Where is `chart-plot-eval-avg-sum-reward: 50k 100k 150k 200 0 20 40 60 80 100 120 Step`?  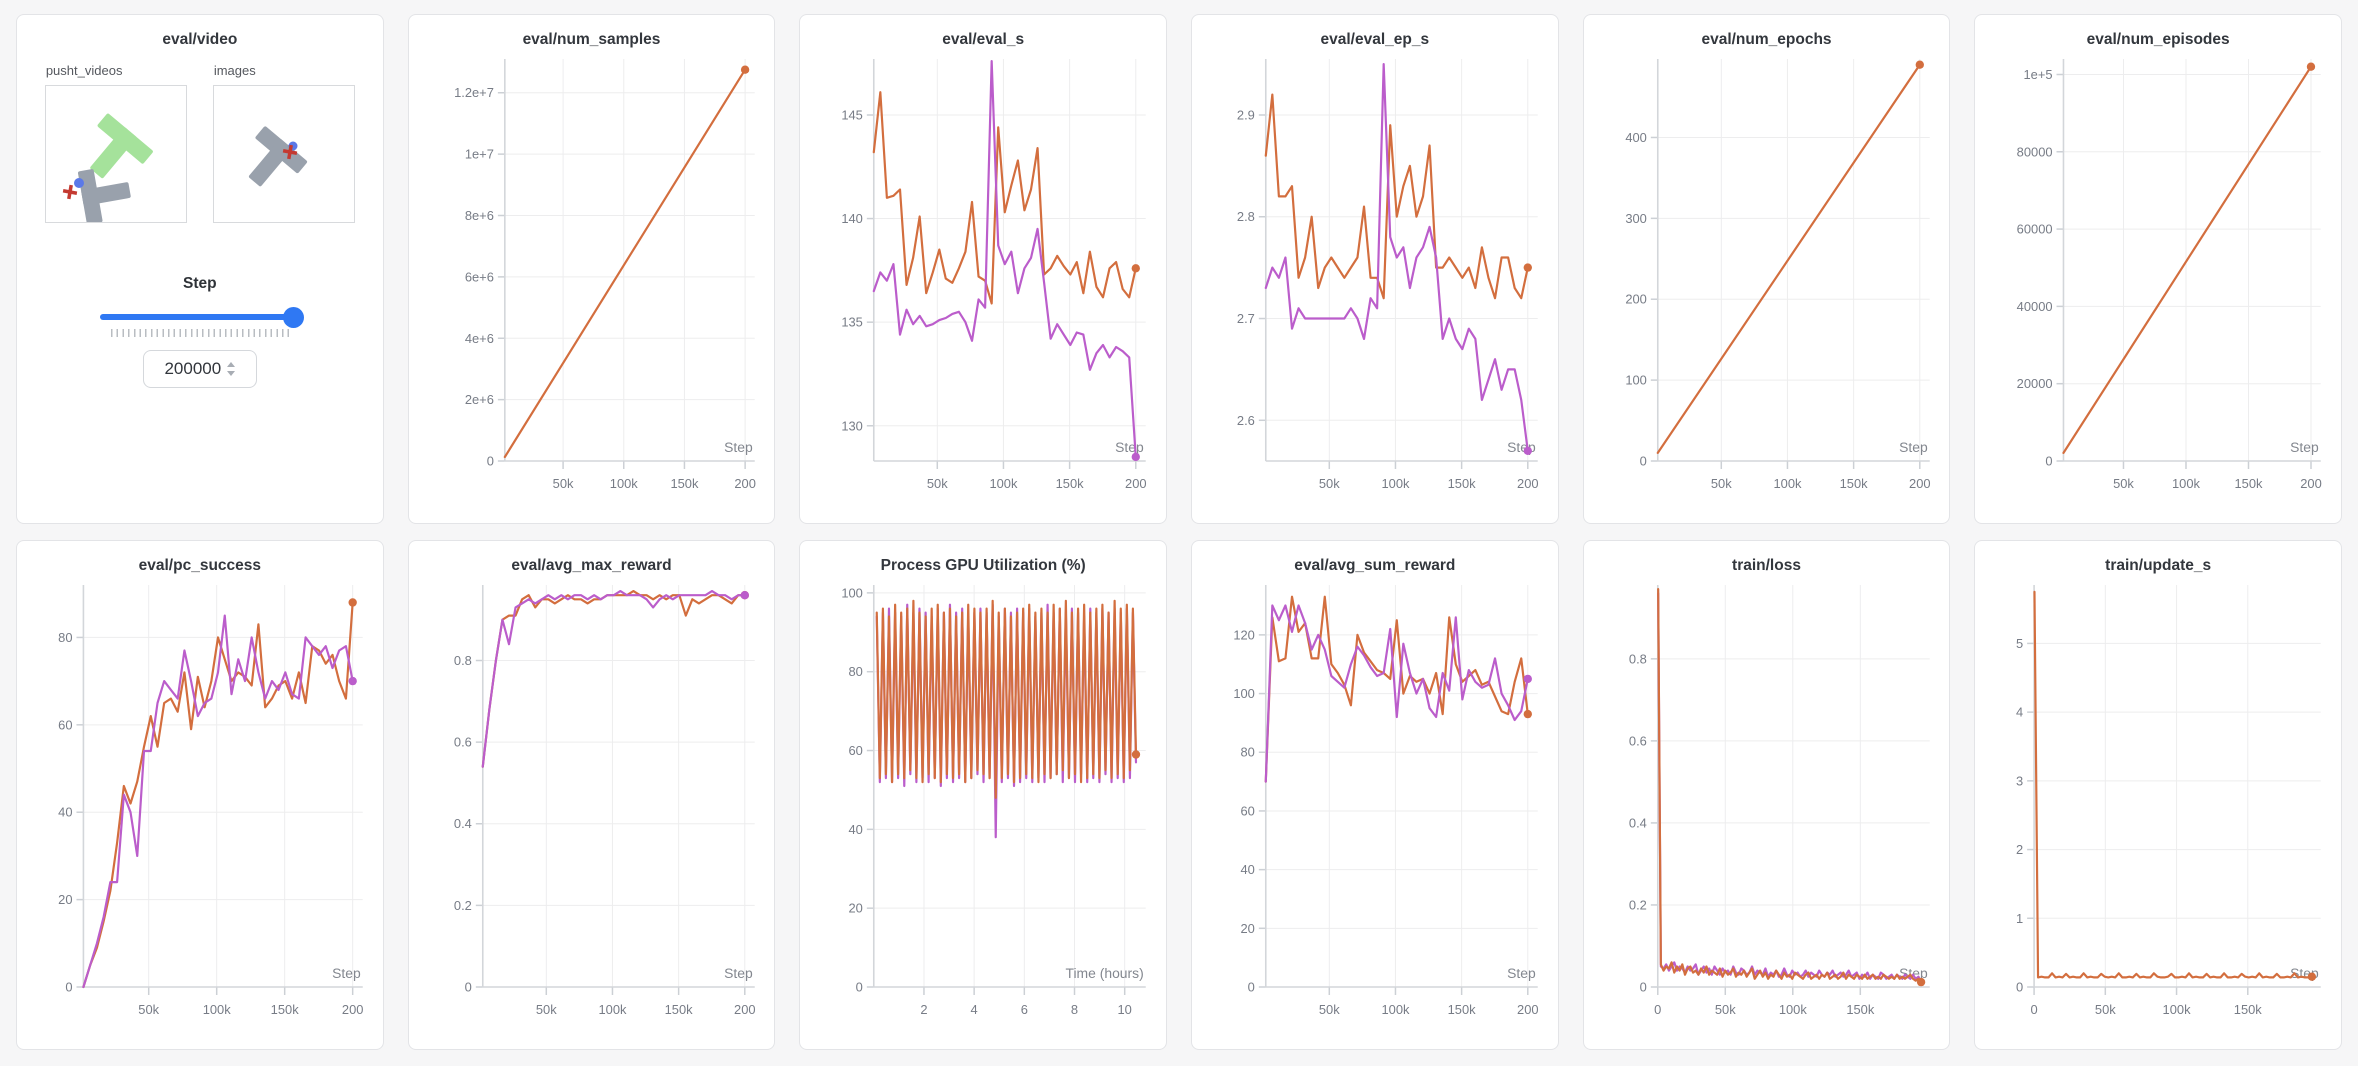
chart-plot-eval-avg-sum-reward: 50k 100k 150k 200 0 20 40 60 80 100 120 Step is located at coordinates (1375, 806).